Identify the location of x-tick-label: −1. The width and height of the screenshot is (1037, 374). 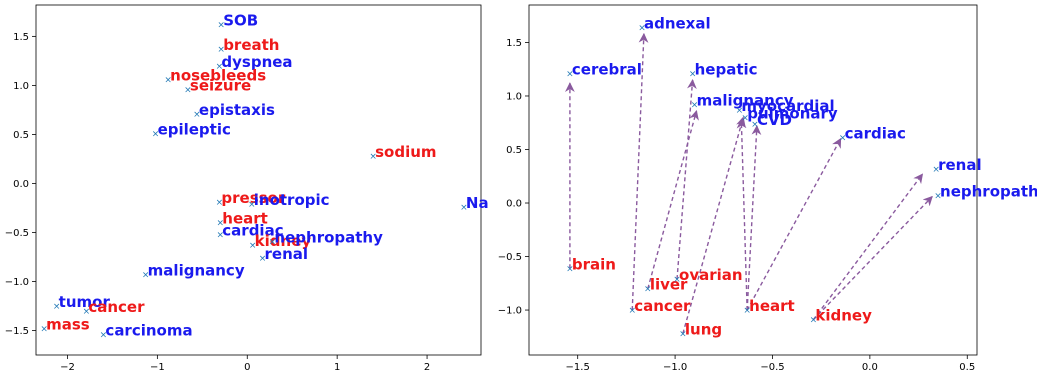
(157, 367).